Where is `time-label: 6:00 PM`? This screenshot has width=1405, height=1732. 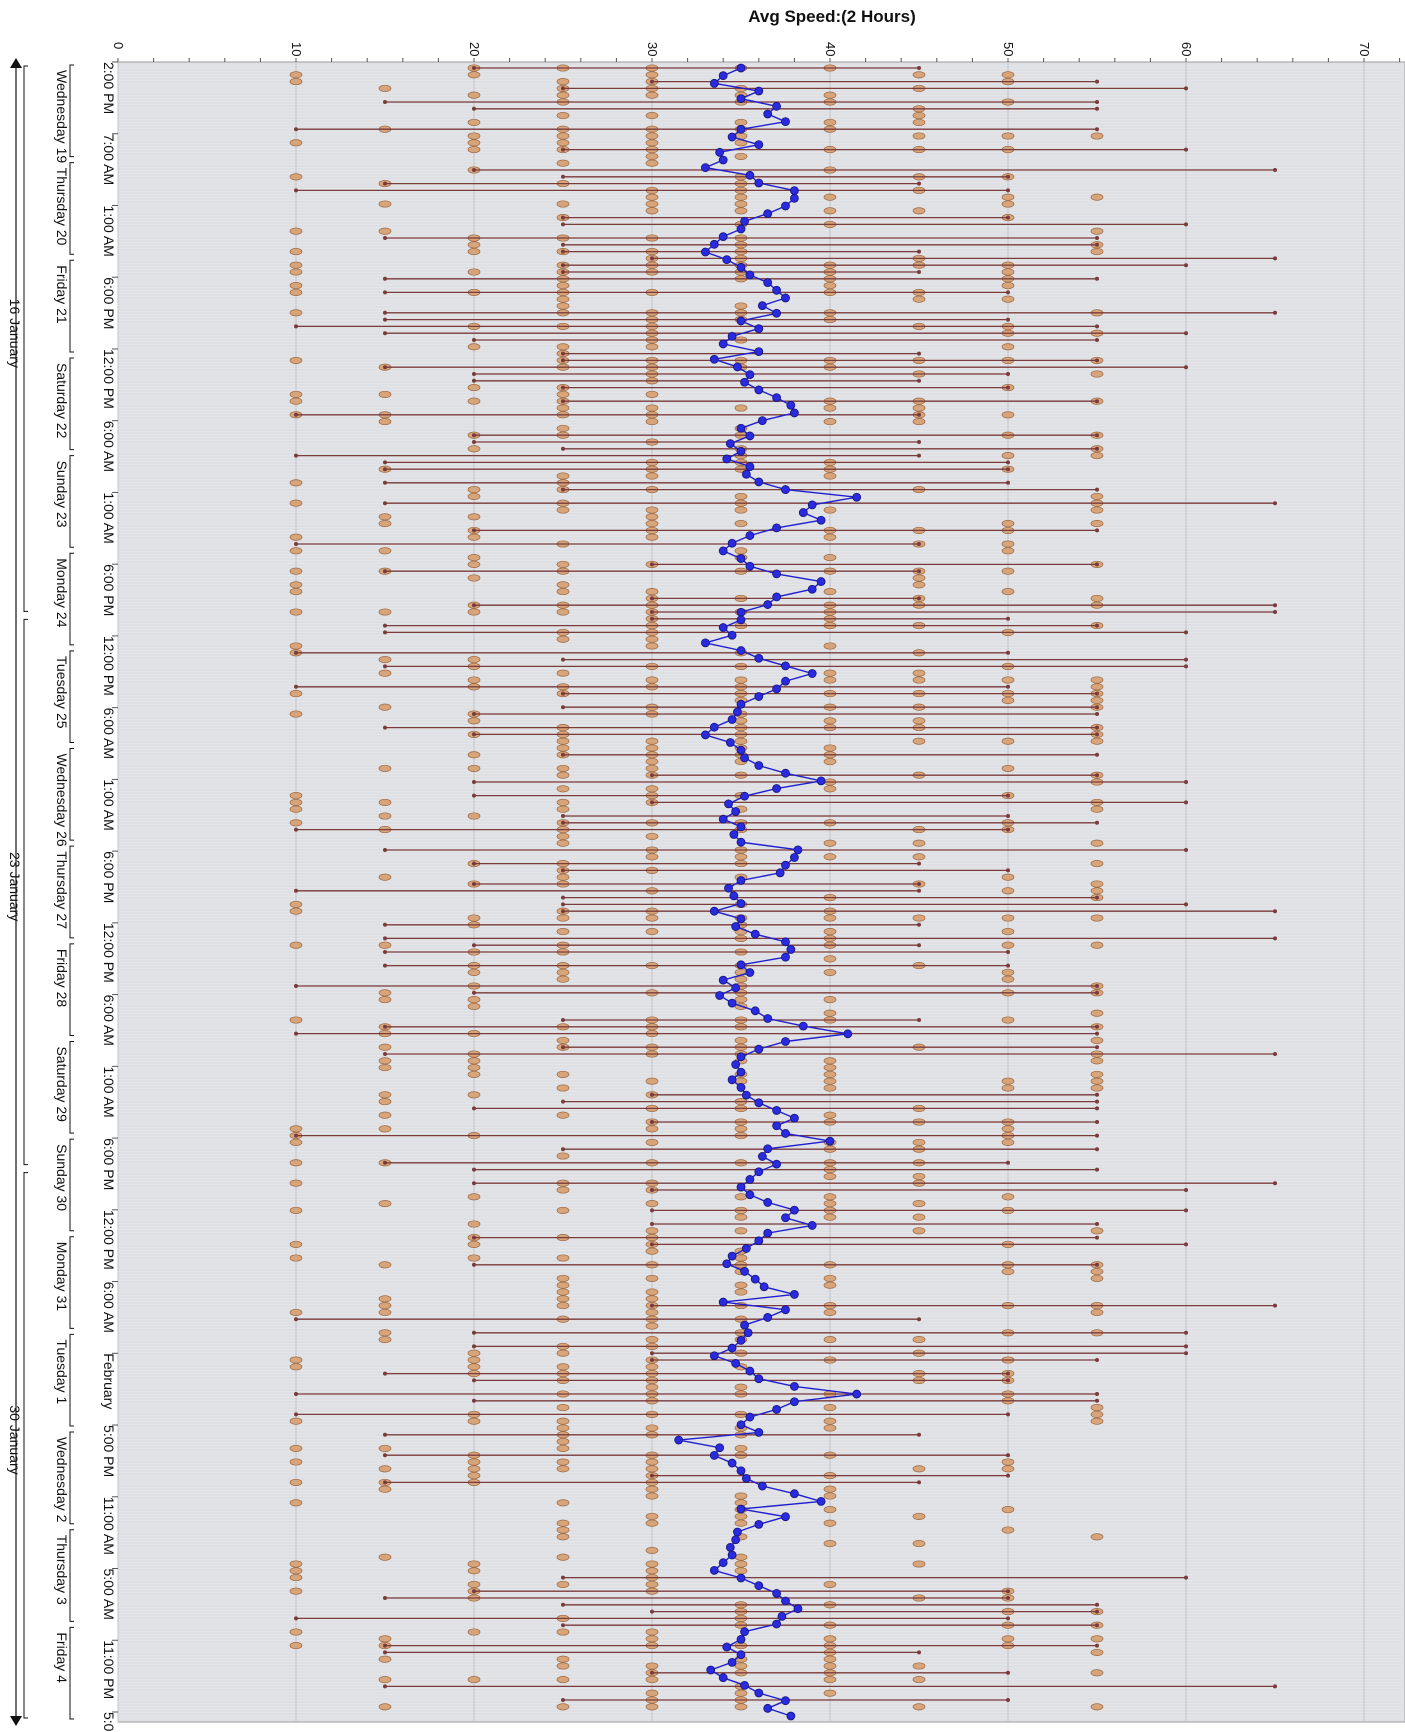 time-label: 6:00 PM is located at coordinates (109, 1164).